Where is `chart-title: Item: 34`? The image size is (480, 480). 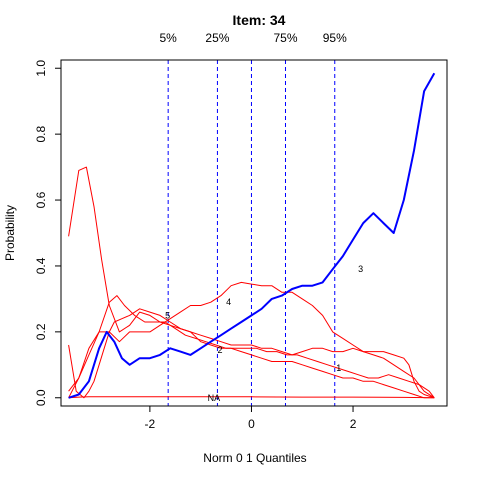
chart-title: Item: 34 is located at coordinates (259, 20).